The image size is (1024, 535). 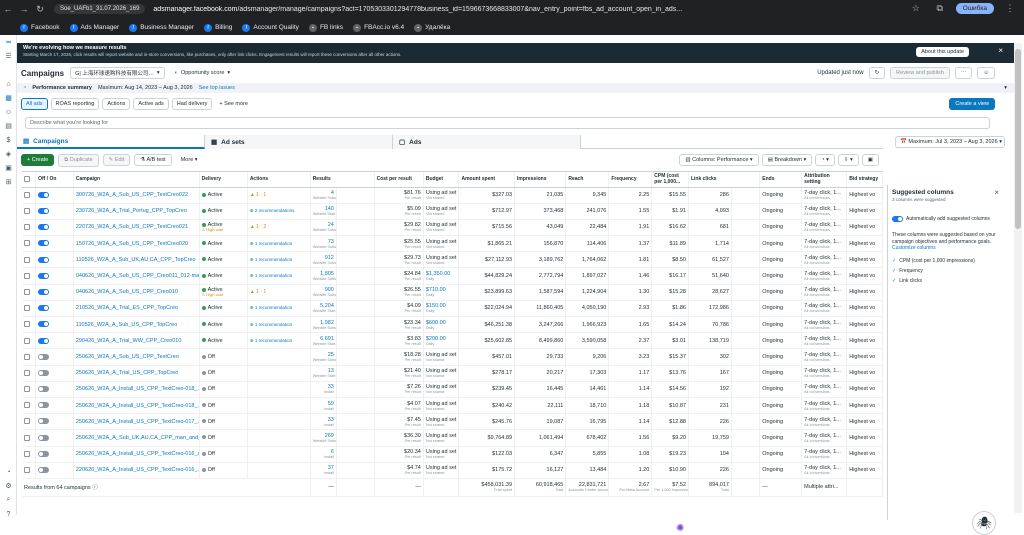 I want to click on menu-icon: ☰, so click(x=8, y=56).